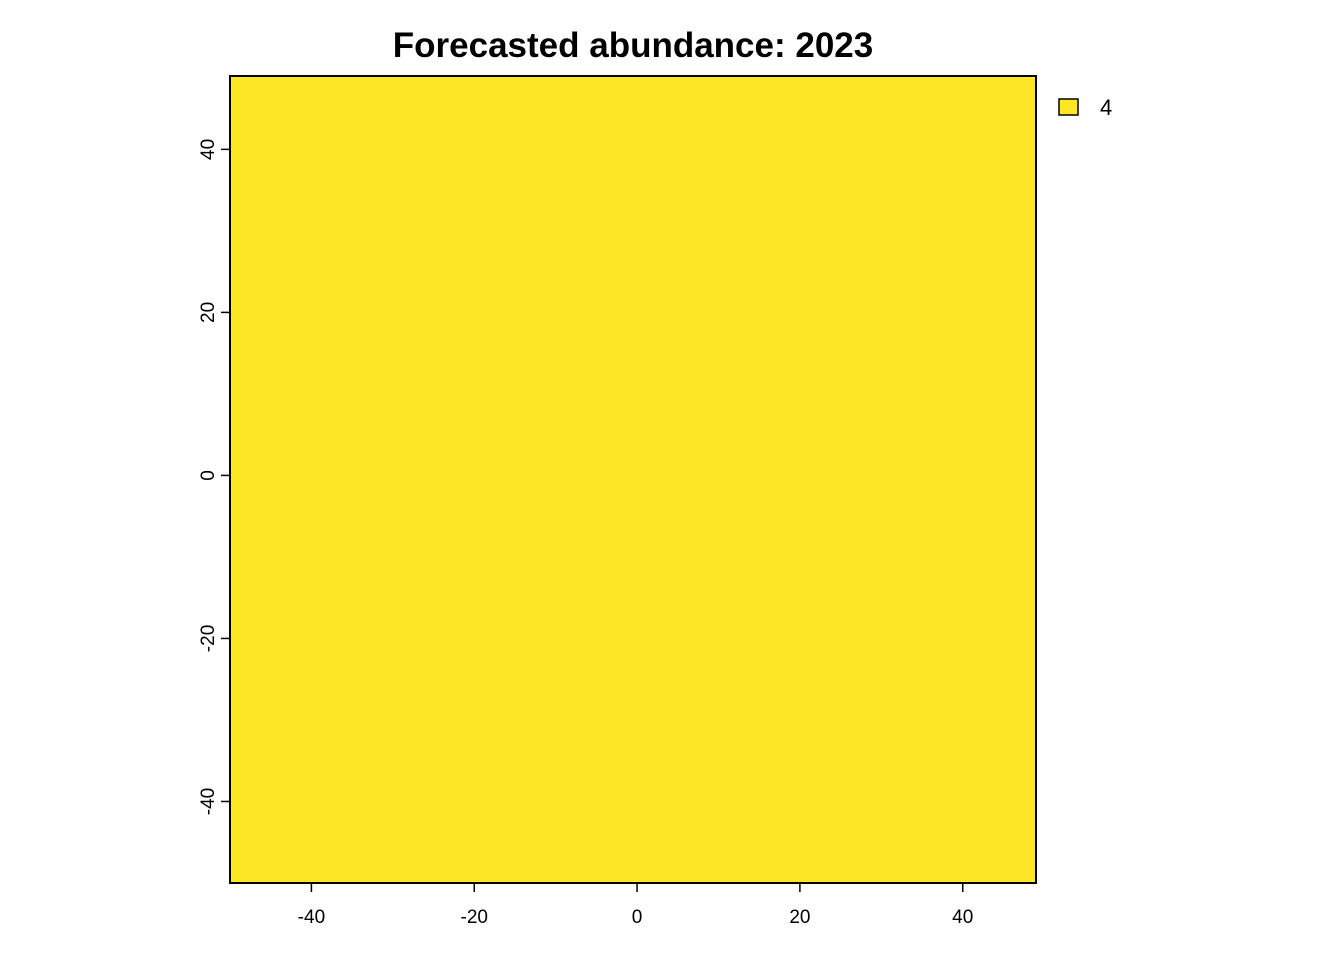  What do you see at coordinates (208, 312) in the screenshot?
I see `y-tick-label: 20` at bounding box center [208, 312].